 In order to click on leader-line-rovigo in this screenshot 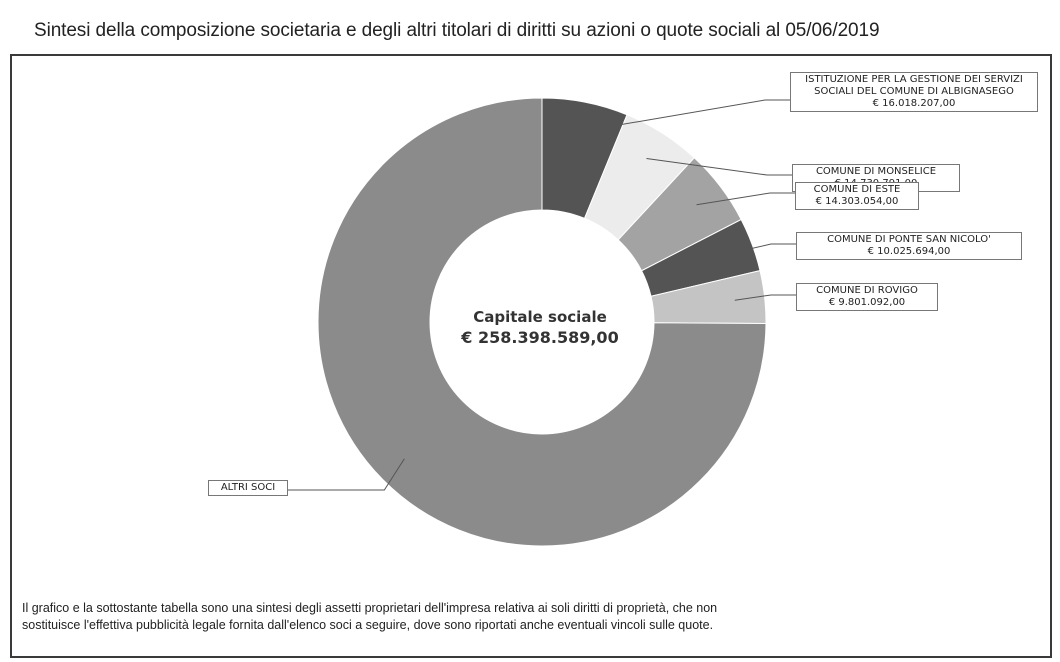, I will do `click(765, 297)`.